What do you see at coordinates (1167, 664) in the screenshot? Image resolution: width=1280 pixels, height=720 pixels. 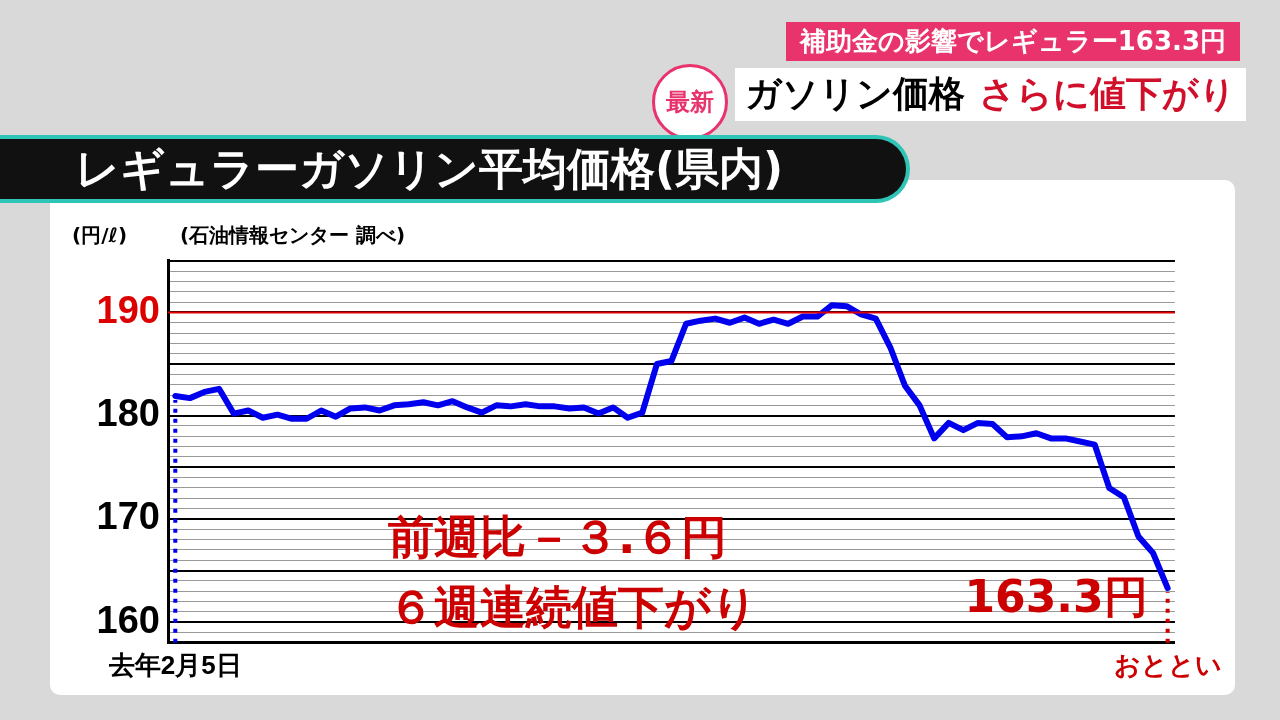 I see `x-tick-label: おととい` at bounding box center [1167, 664].